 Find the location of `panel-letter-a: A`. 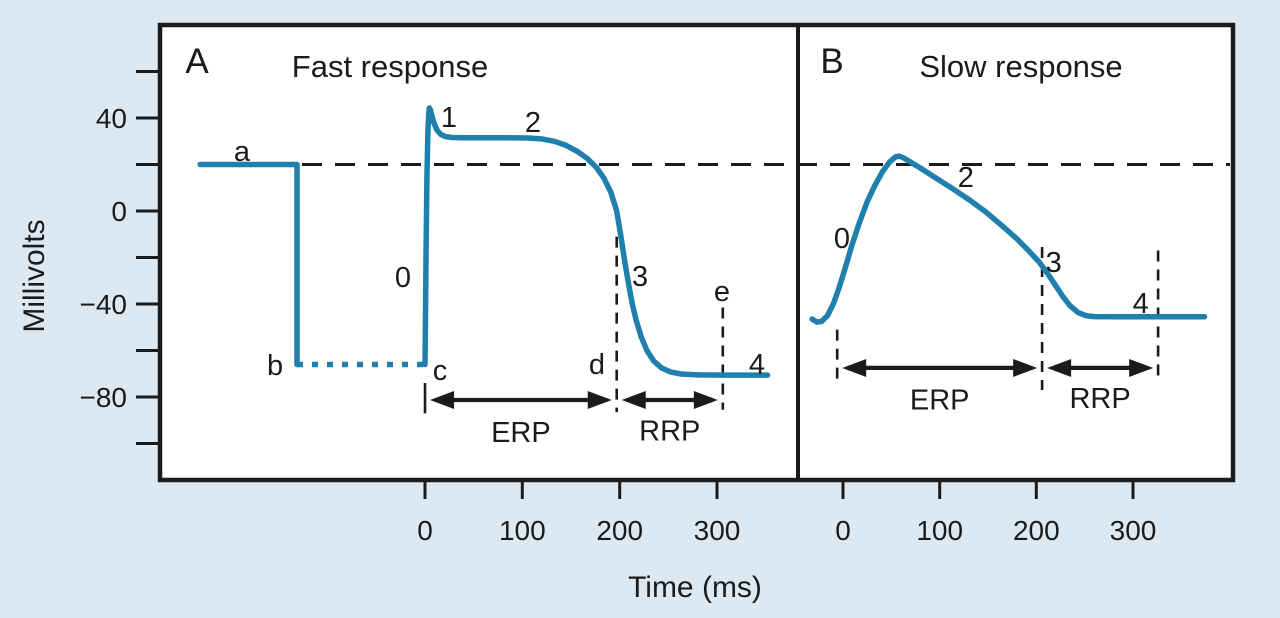

panel-letter-a: A is located at coordinates (197, 61).